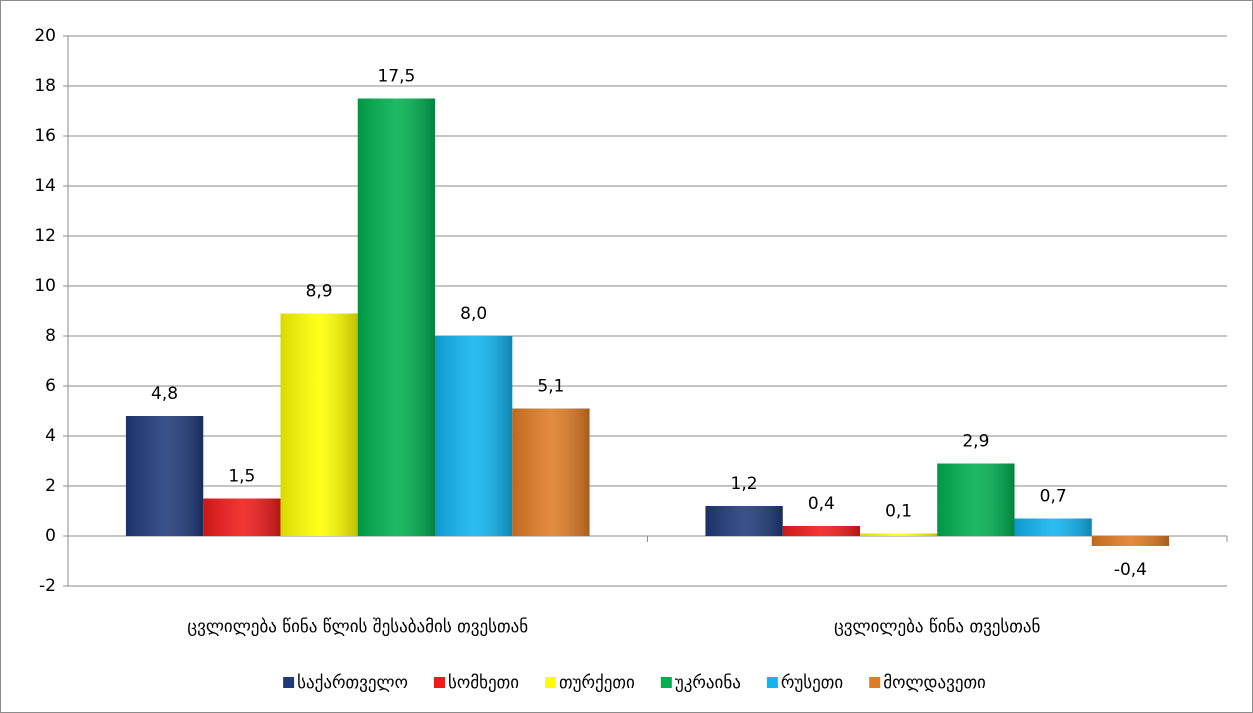 The width and height of the screenshot is (1253, 713). What do you see at coordinates (708, 683) in the screenshot?
I see `legend-label: უკრაინა` at bounding box center [708, 683].